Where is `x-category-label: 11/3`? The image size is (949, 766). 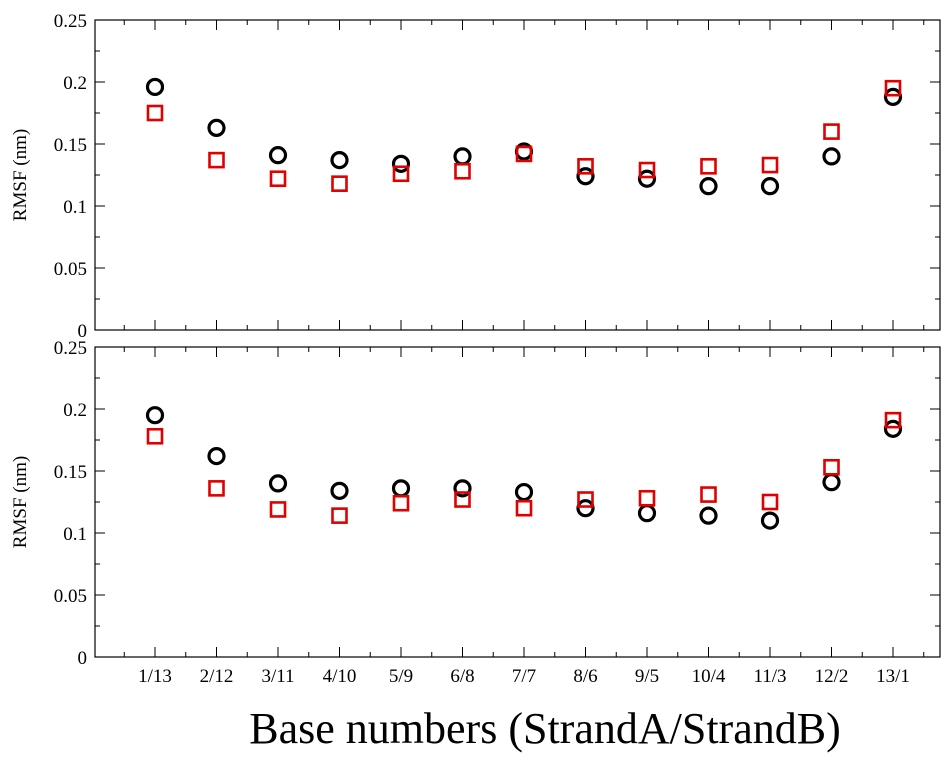 x-category-label: 11/3 is located at coordinates (769, 676).